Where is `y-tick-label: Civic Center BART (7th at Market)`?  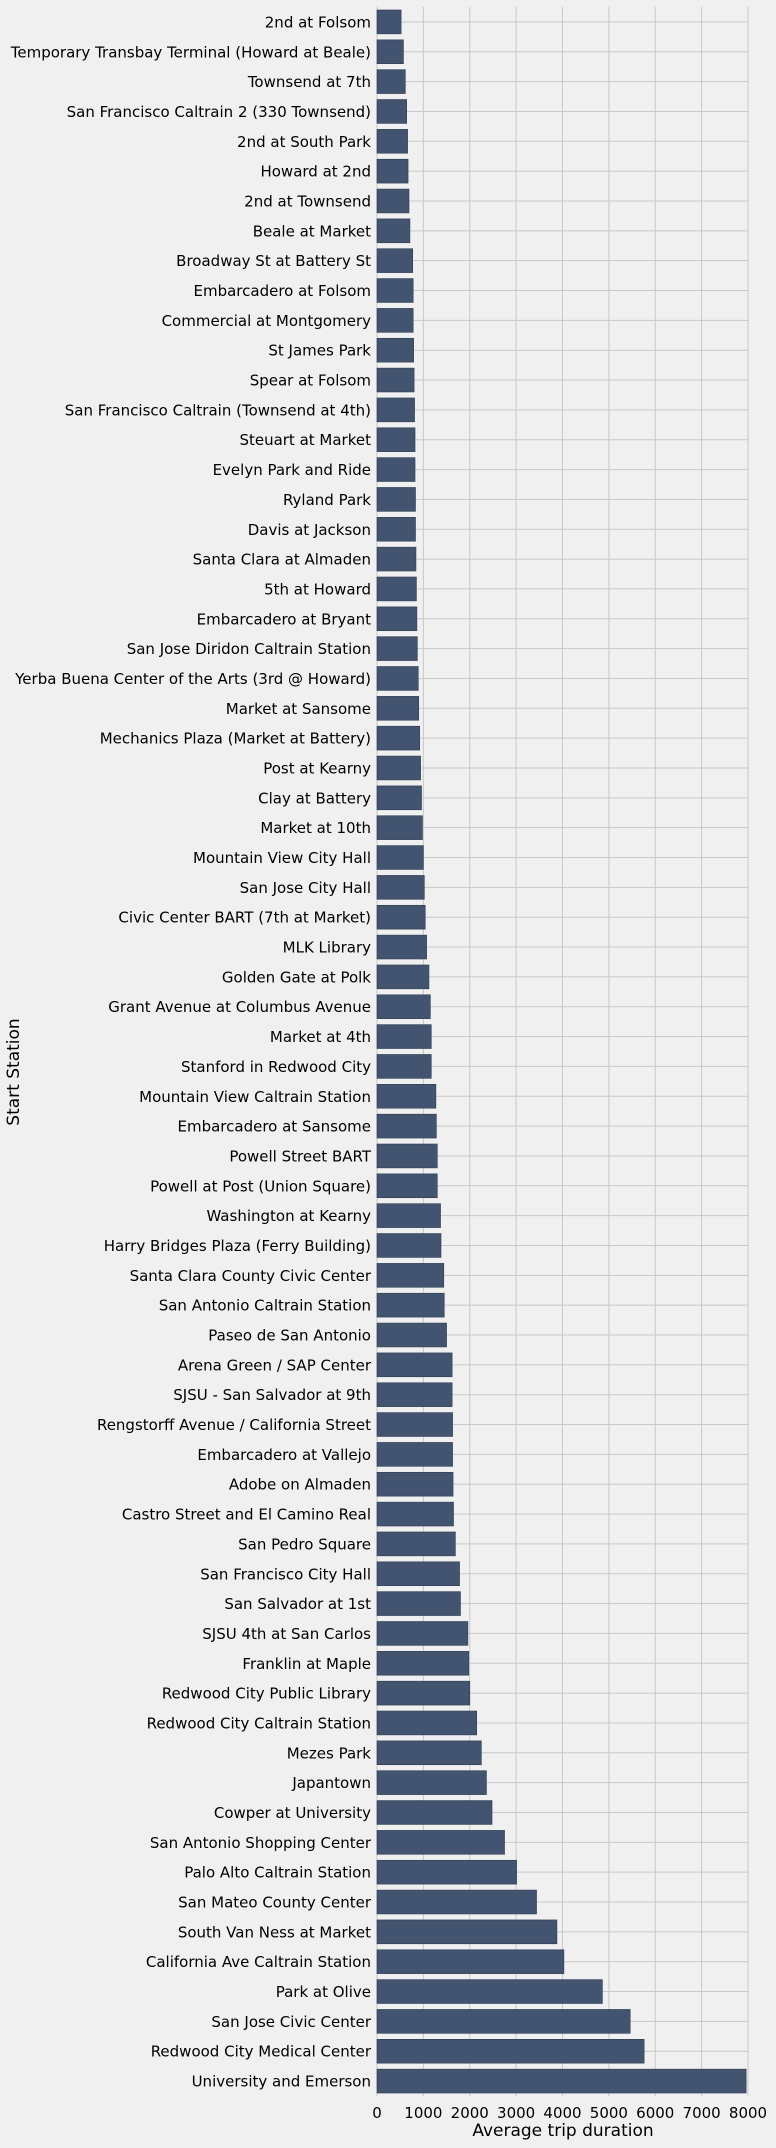 y-tick-label: Civic Center BART (7th at Market) is located at coordinates (244, 918).